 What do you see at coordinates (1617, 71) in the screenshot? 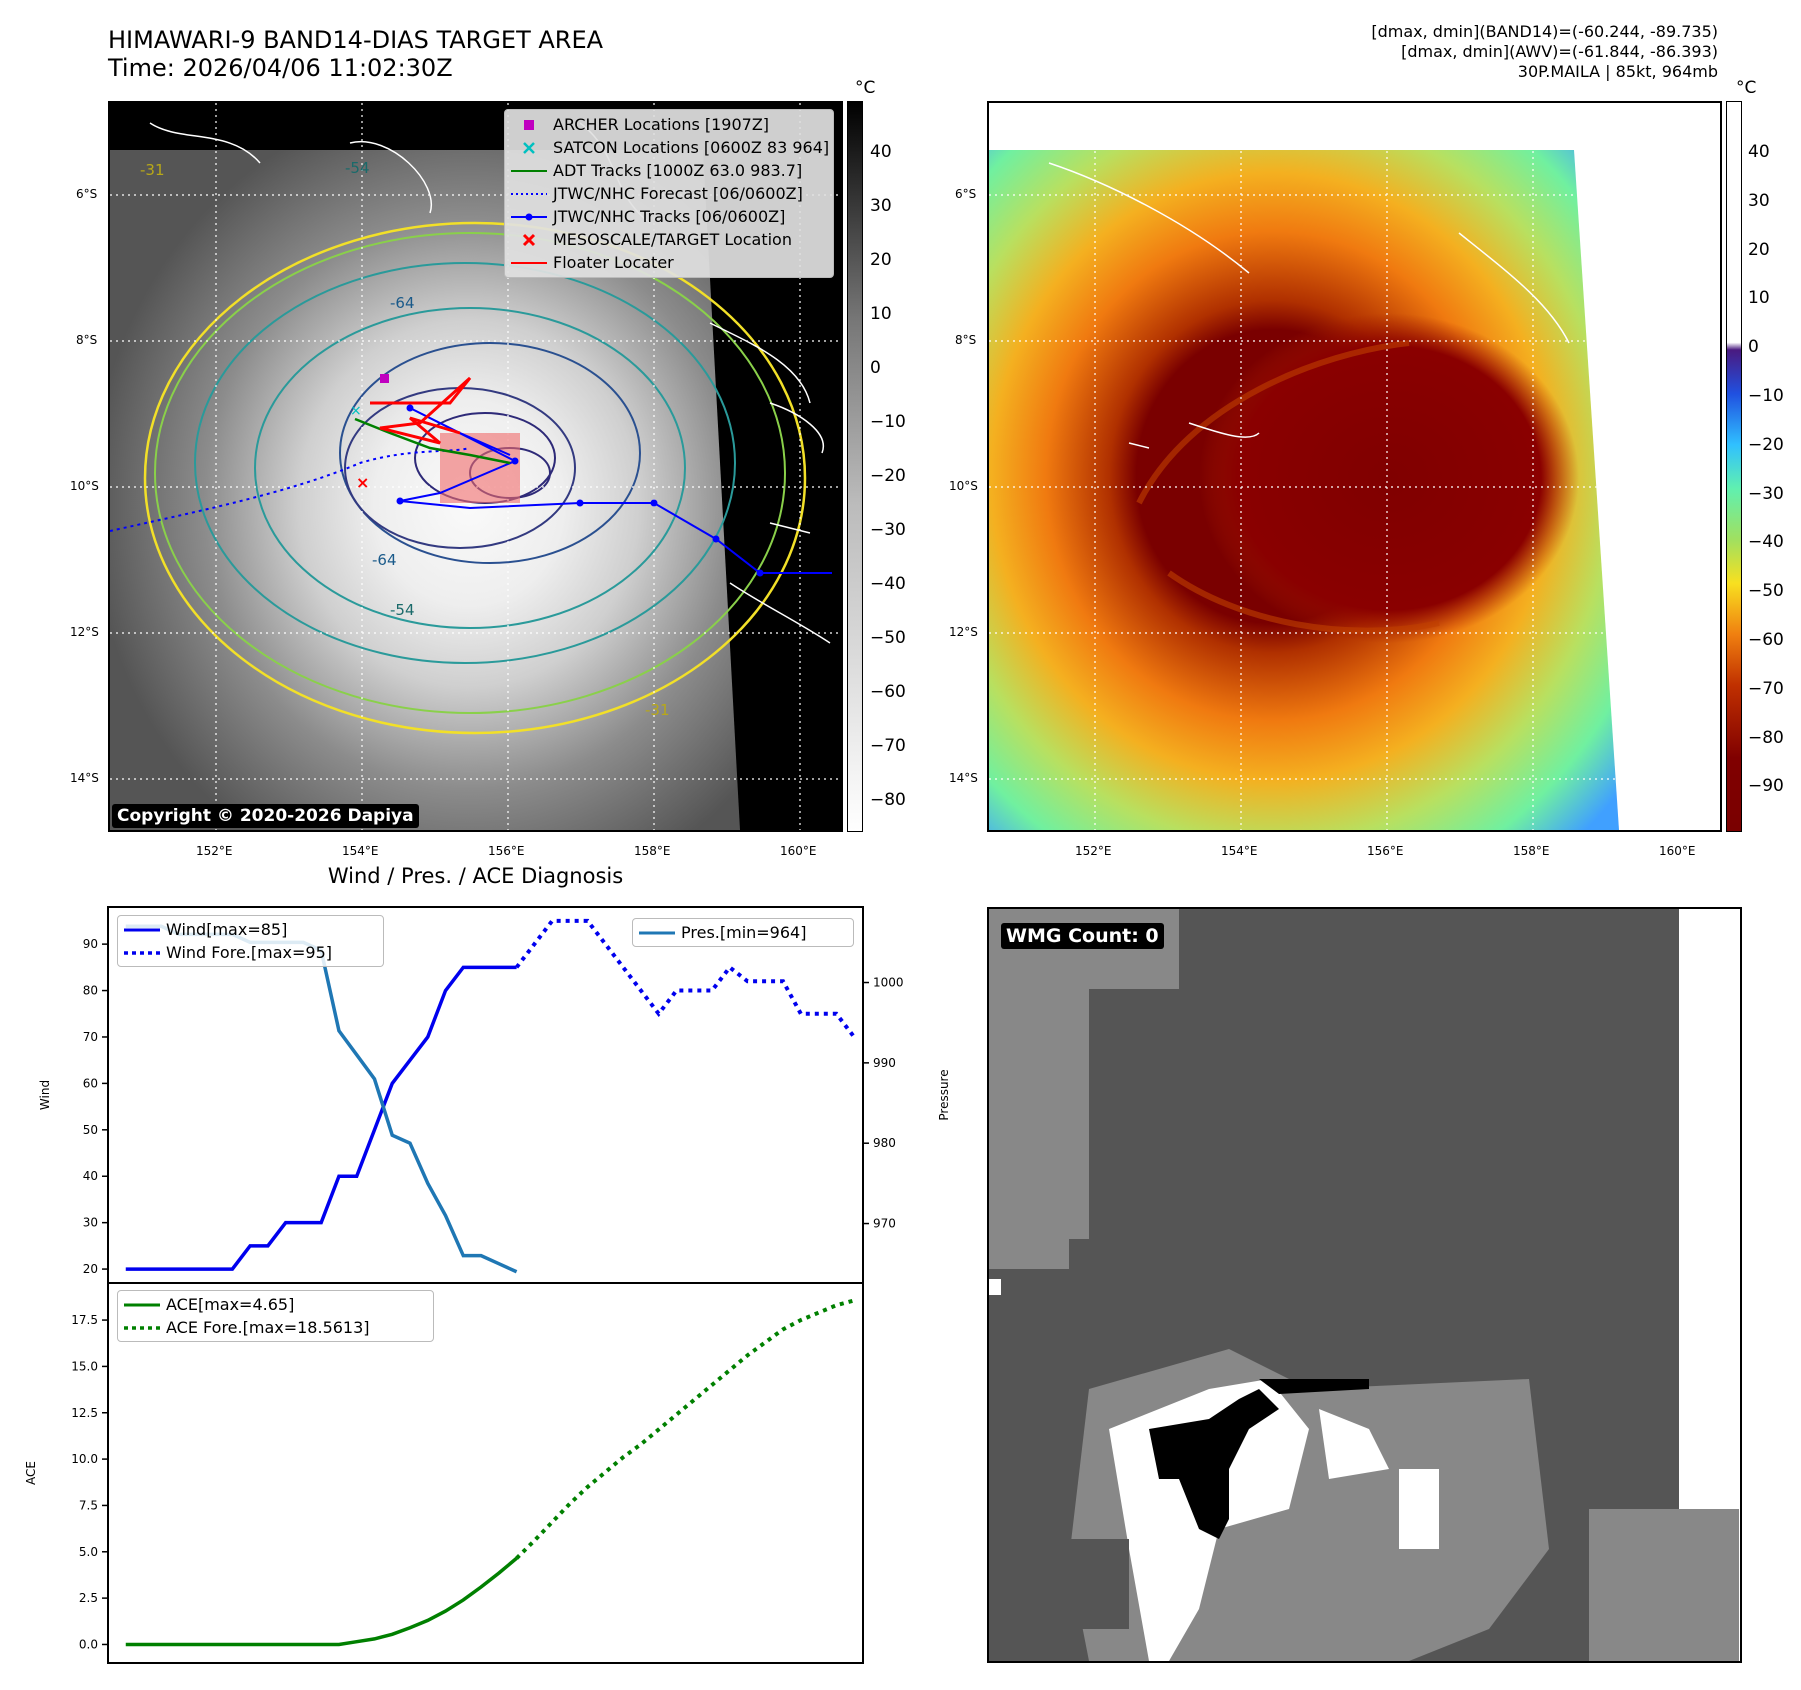
I see `info-line-3: 30P.MAILA | 85kt, 964mb` at bounding box center [1617, 71].